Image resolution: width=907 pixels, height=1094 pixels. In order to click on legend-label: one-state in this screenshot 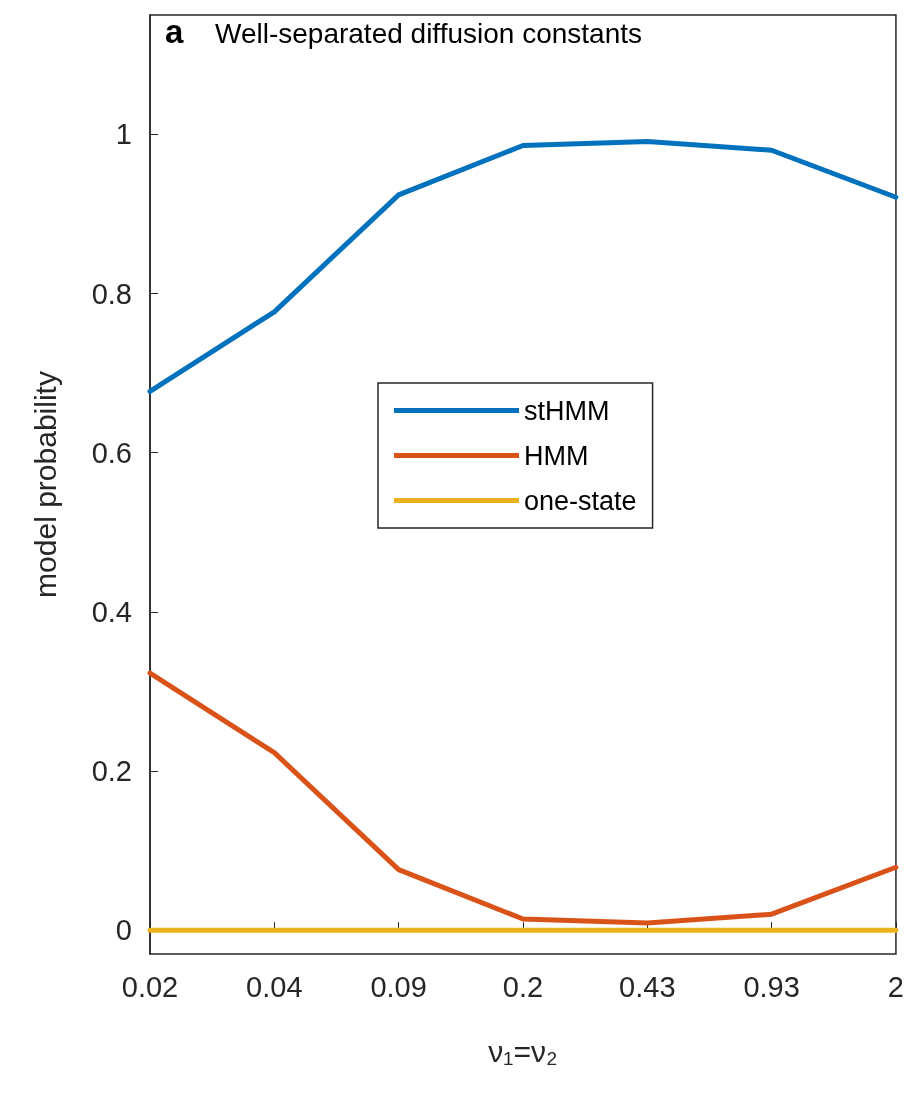, I will do `click(580, 500)`.